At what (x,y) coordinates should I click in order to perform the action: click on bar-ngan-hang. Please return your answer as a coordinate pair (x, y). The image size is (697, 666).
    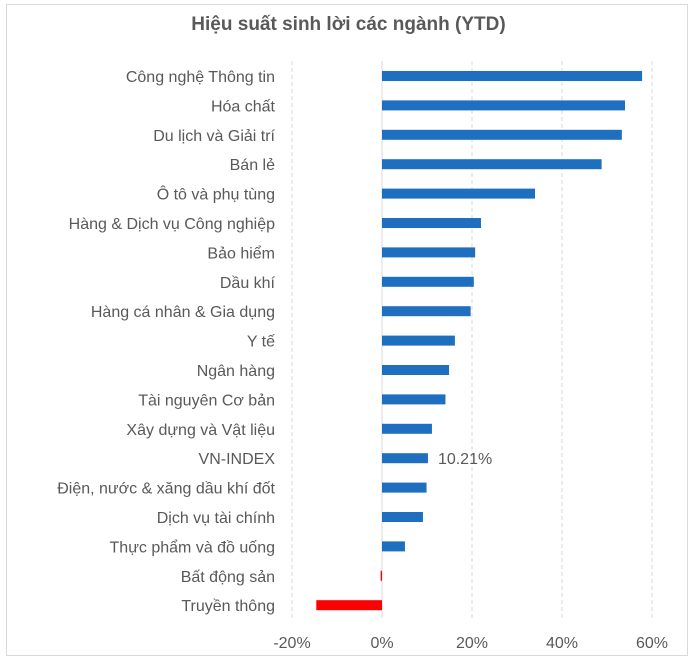
    Looking at the image, I should click on (416, 370).